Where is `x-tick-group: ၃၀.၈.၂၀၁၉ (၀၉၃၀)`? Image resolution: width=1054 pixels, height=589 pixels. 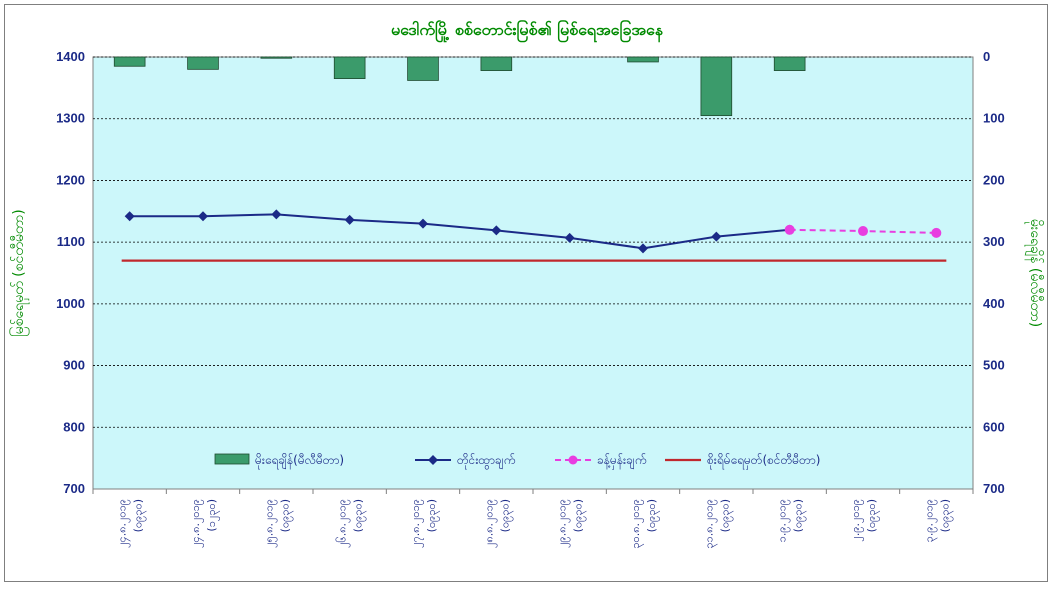
x-tick-group: ၃၀.၈.၂၀၁၉ (၀၉၃၀) is located at coordinates (644, 524).